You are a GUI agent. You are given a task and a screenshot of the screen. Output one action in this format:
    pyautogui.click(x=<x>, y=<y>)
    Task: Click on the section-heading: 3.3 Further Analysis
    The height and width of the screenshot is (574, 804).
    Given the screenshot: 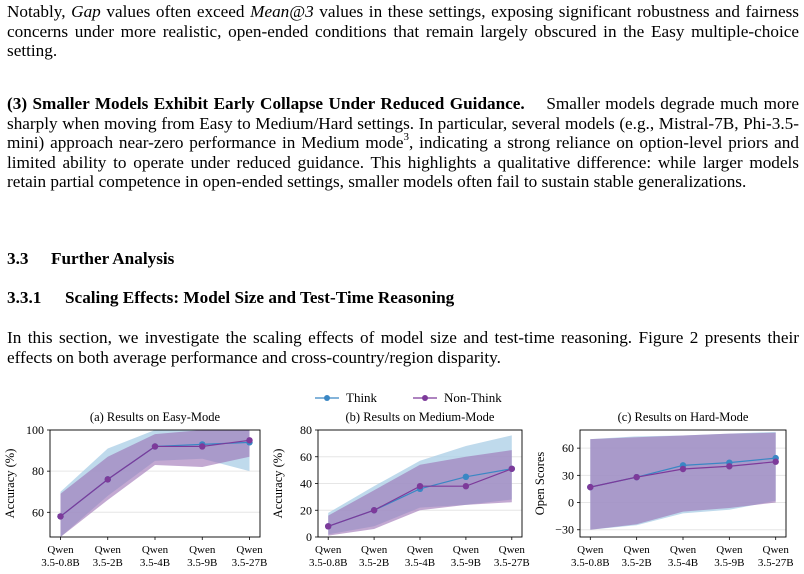 What is the action you would take?
    pyautogui.click(x=90, y=259)
    